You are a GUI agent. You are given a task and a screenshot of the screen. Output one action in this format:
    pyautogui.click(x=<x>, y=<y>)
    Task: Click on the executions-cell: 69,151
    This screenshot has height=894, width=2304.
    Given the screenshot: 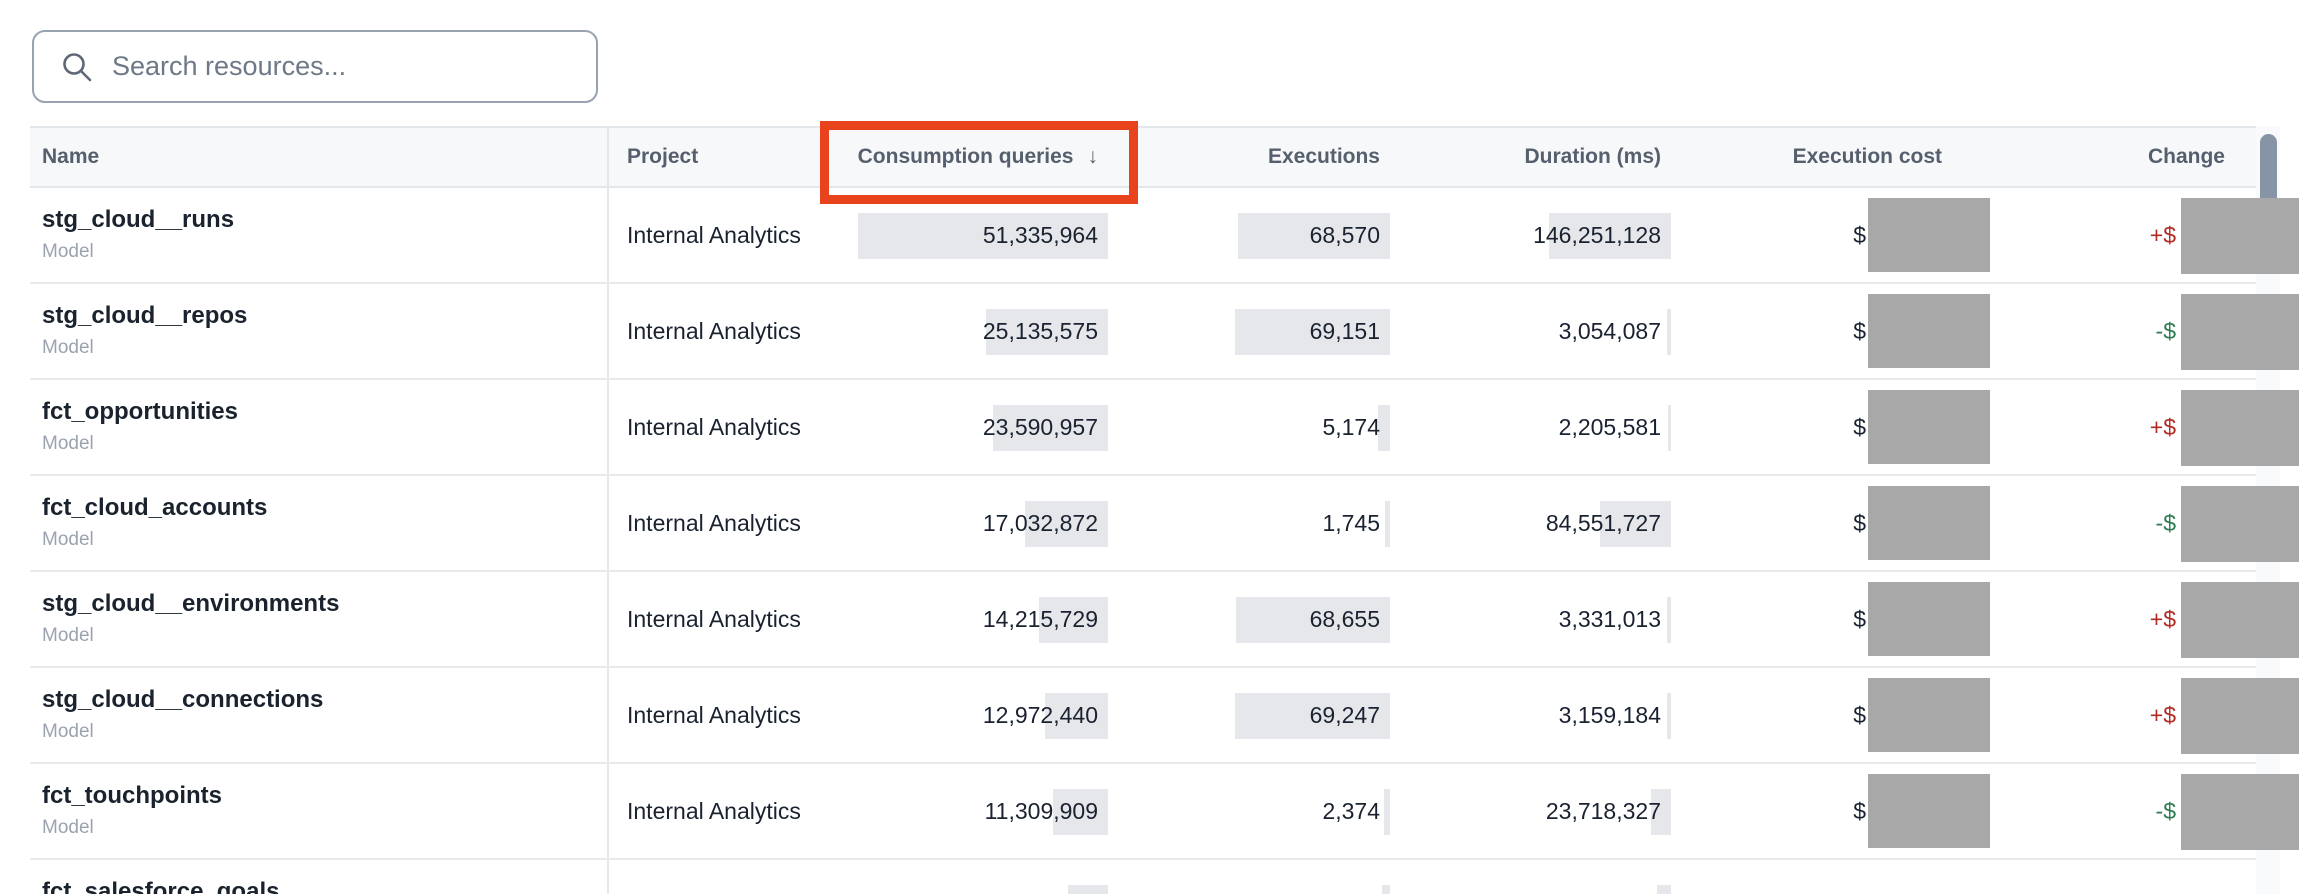 What is the action you would take?
    pyautogui.click(x=1255, y=331)
    